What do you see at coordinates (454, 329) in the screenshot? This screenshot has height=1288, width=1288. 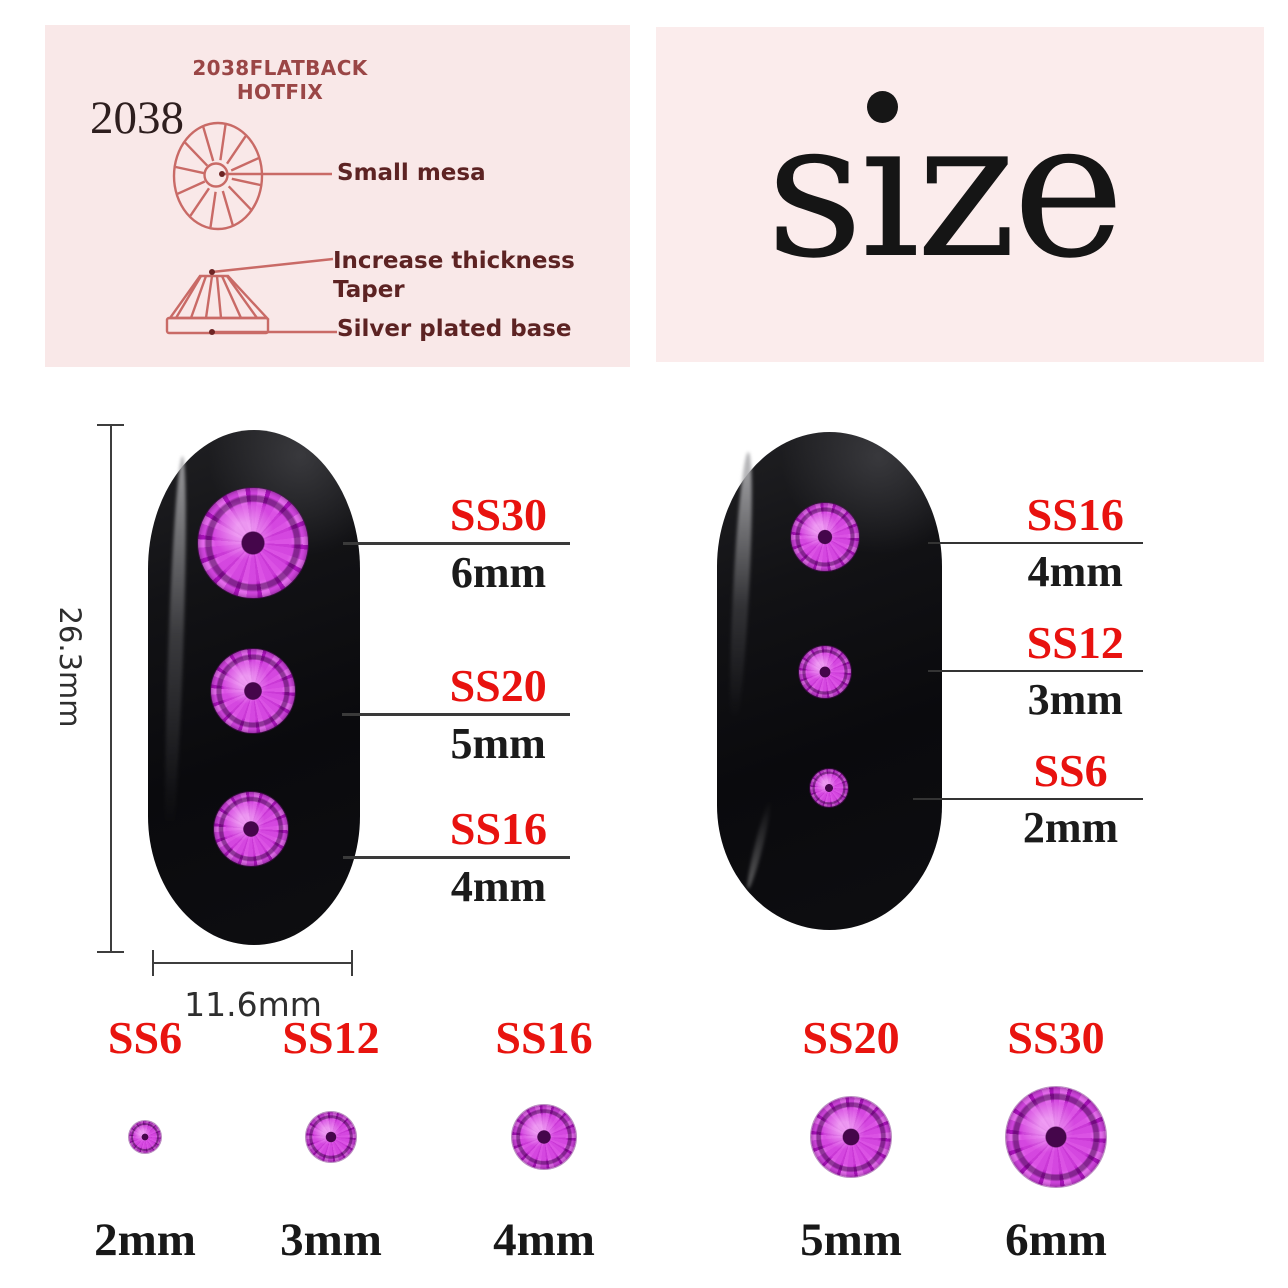 I see `label-silver-plated-base: Silver plated base` at bounding box center [454, 329].